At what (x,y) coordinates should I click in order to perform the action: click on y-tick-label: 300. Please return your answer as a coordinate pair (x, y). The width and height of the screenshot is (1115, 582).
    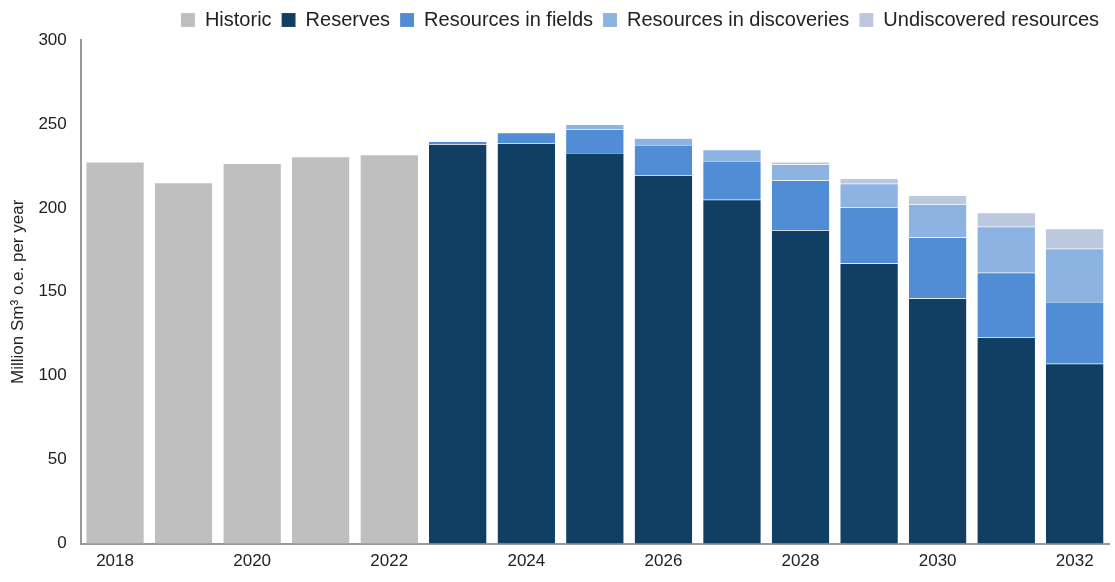
    Looking at the image, I should click on (52, 39).